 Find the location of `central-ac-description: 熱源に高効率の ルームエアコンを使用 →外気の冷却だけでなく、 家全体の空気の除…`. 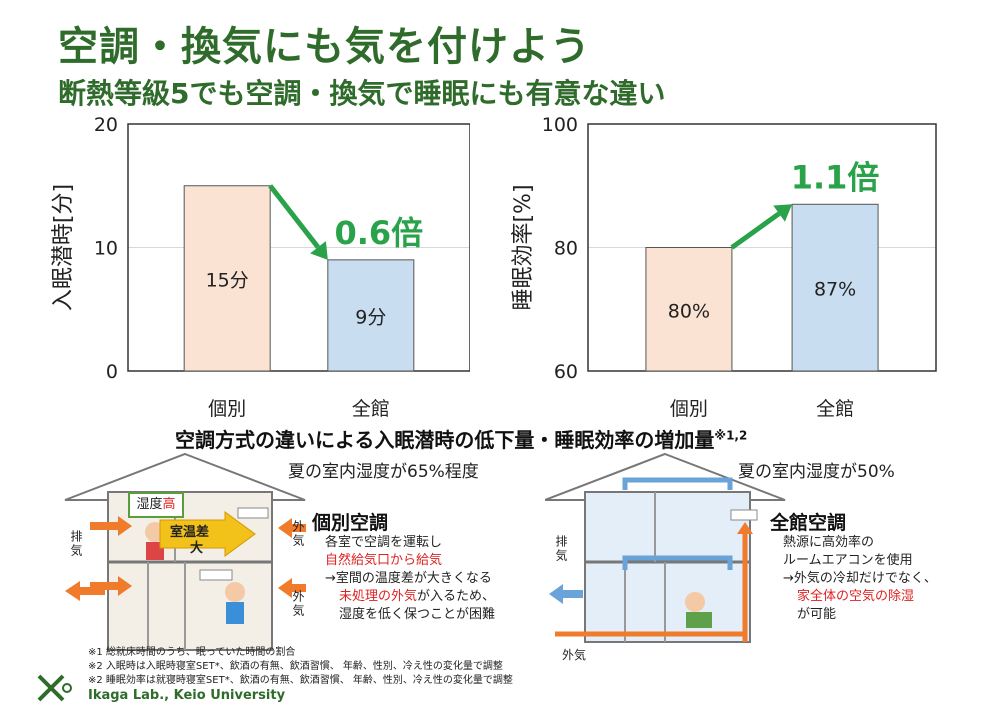

central-ac-description: 熱源に高効率の ルームエアコンを使用 →外気の冷却だけでなく、 家全体の空気の除… is located at coordinates (860, 579).